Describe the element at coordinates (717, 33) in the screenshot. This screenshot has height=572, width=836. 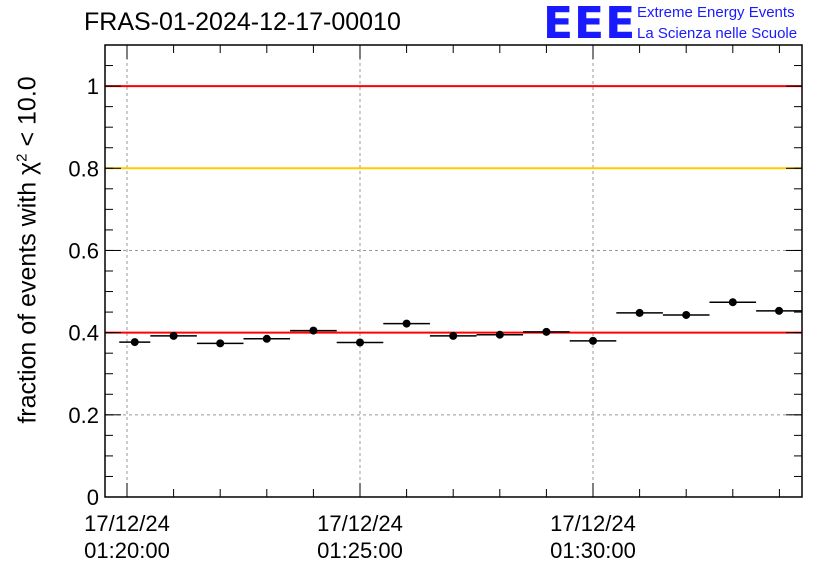
I see `logo-text-line2: La Scienza nelle Scuole` at that location.